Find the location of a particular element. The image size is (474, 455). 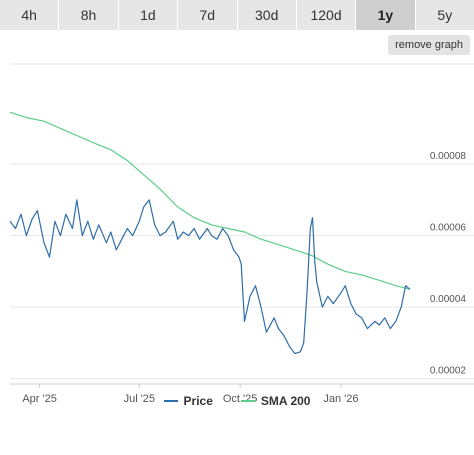

tab-4h: 4h is located at coordinates (30, 15).